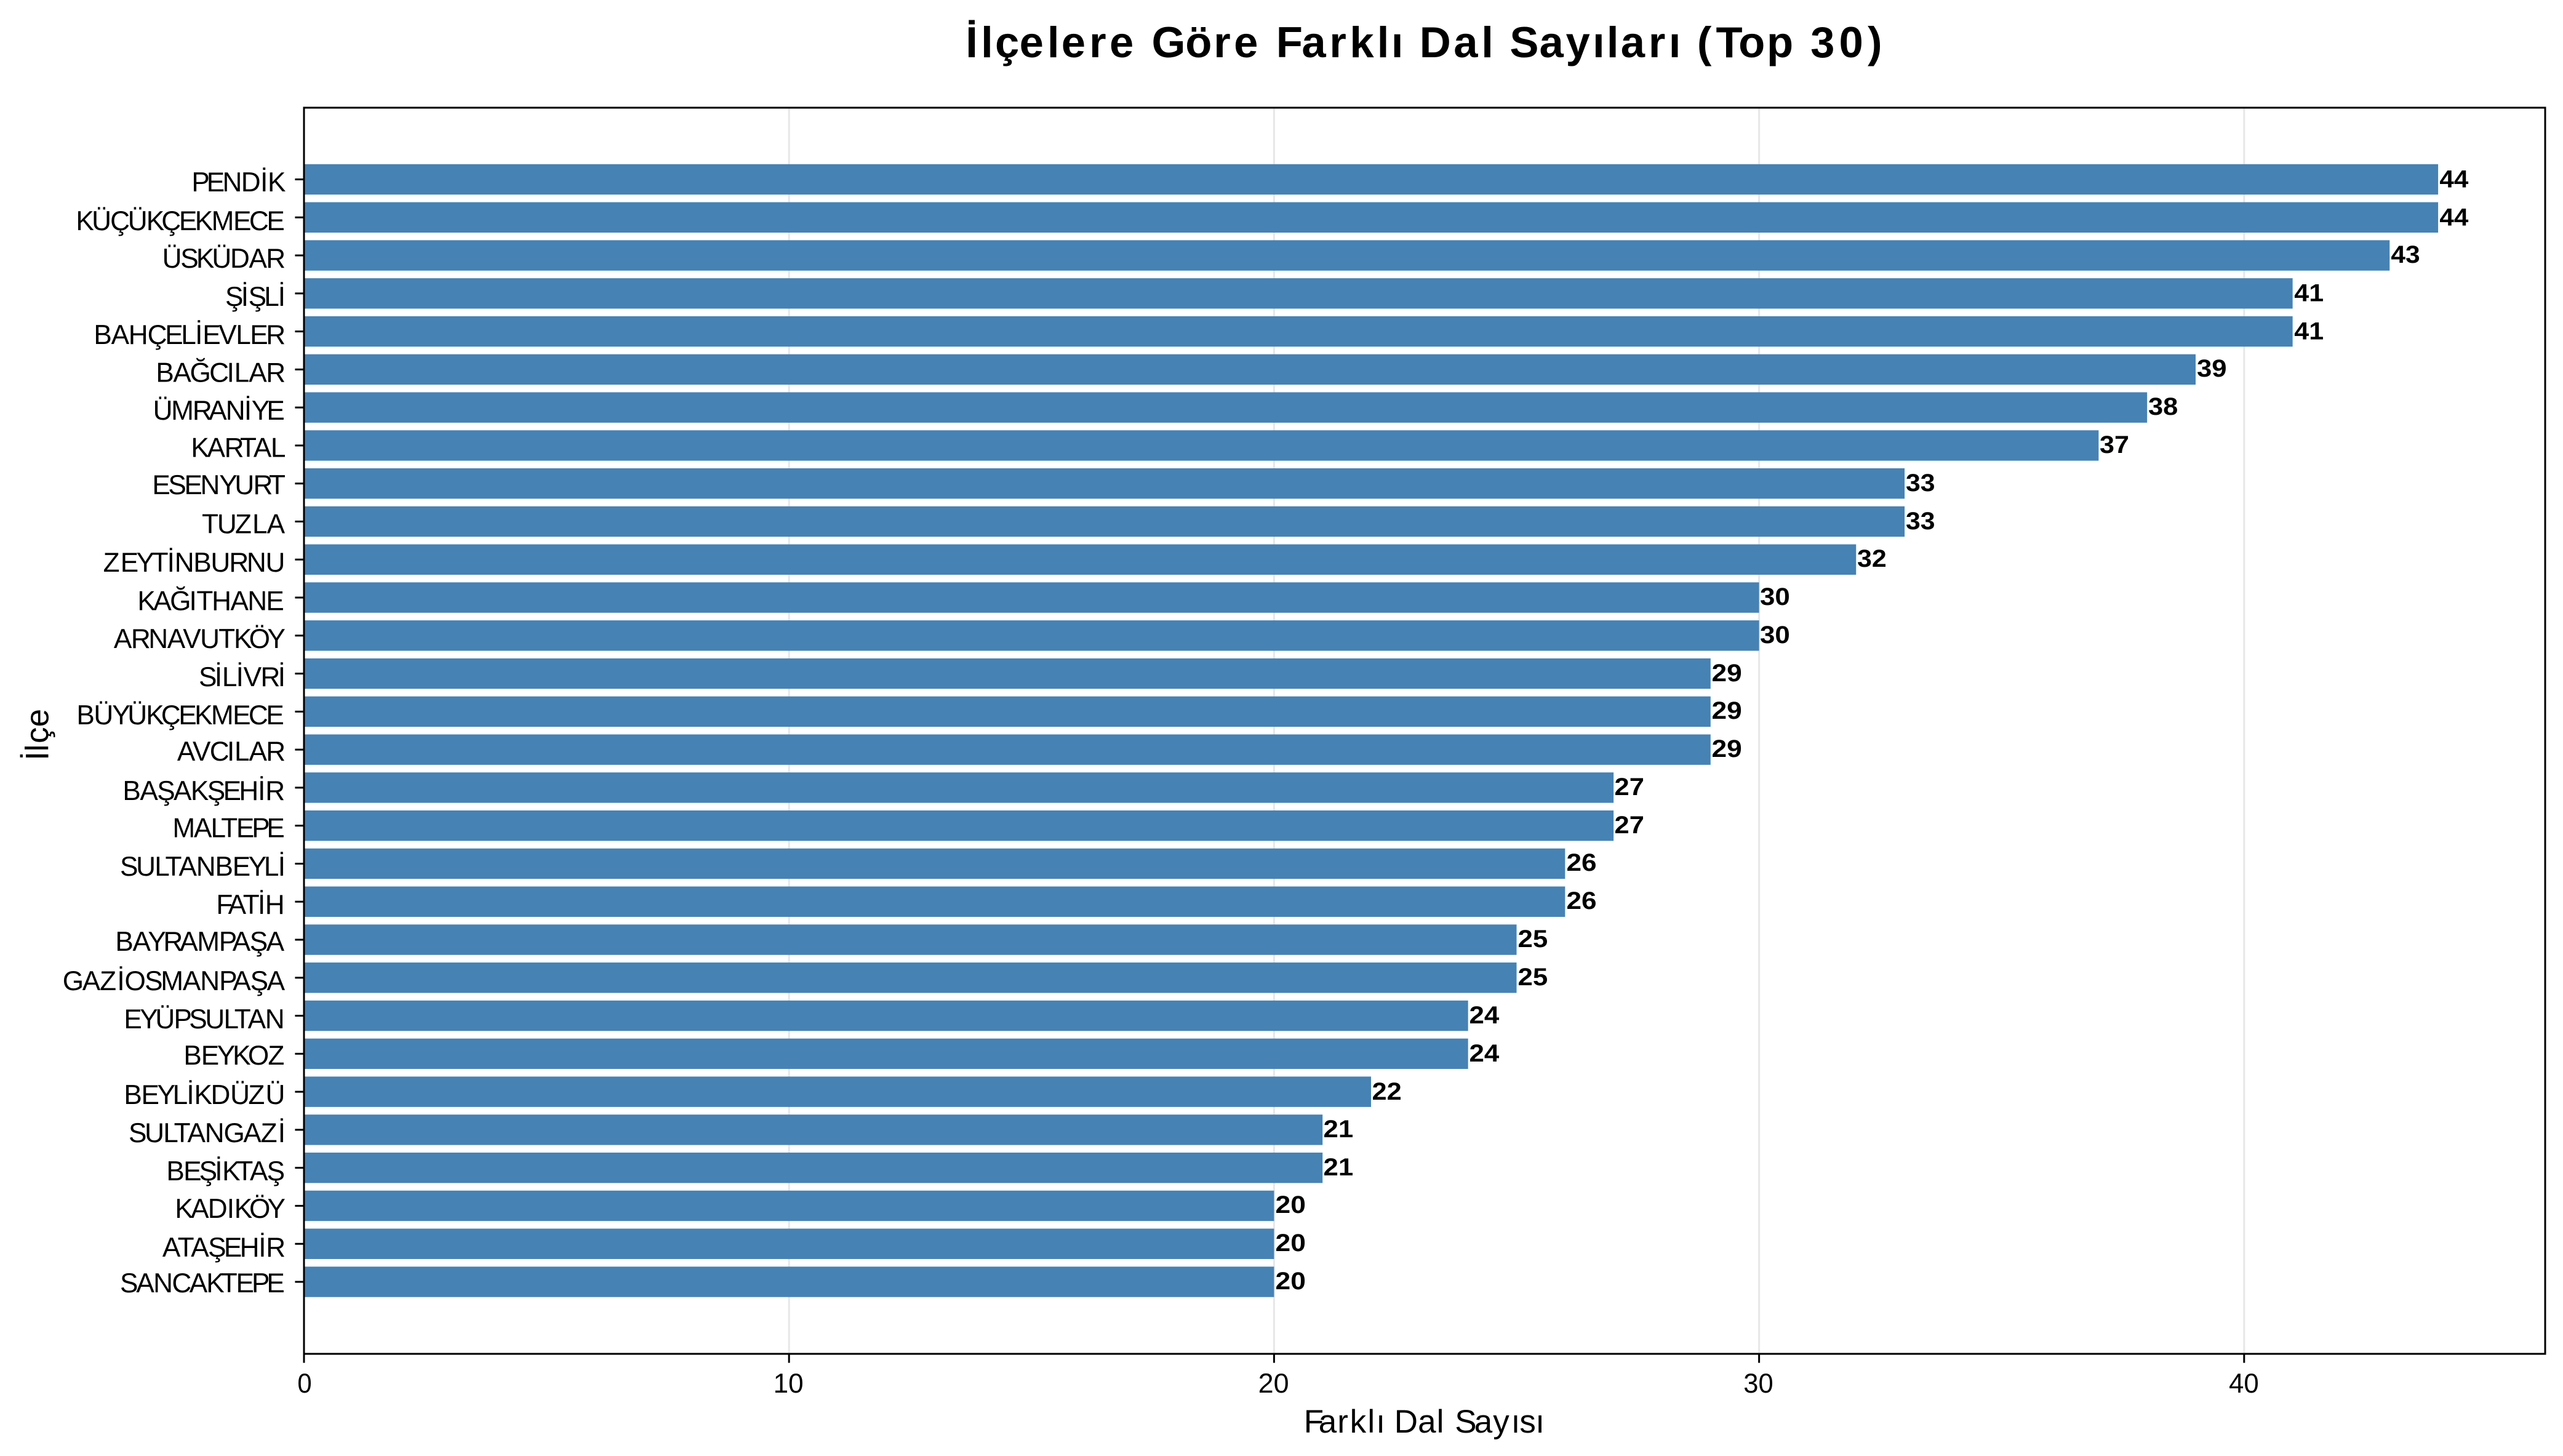 This screenshot has width=2563, height=1456. Describe the element at coordinates (244, 524) in the screenshot. I see `svg-text: TUZLA` at that location.